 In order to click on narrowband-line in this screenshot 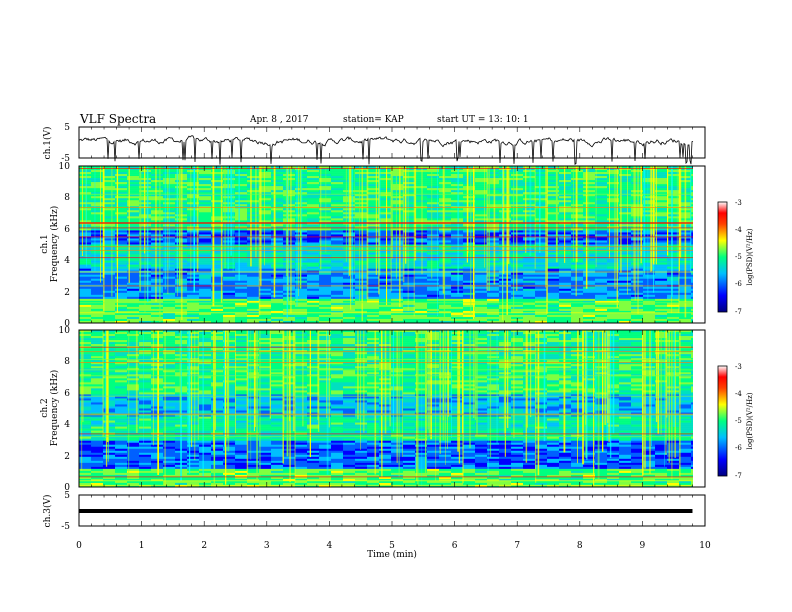, I will do `click(386, 228)`.